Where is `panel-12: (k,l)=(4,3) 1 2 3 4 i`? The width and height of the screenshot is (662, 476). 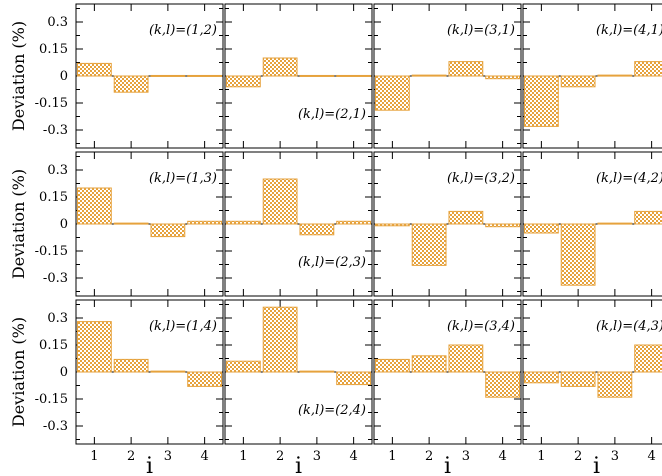
panel-12: (k,l)=(4,3) 1 2 3 4 i is located at coordinates (592, 388).